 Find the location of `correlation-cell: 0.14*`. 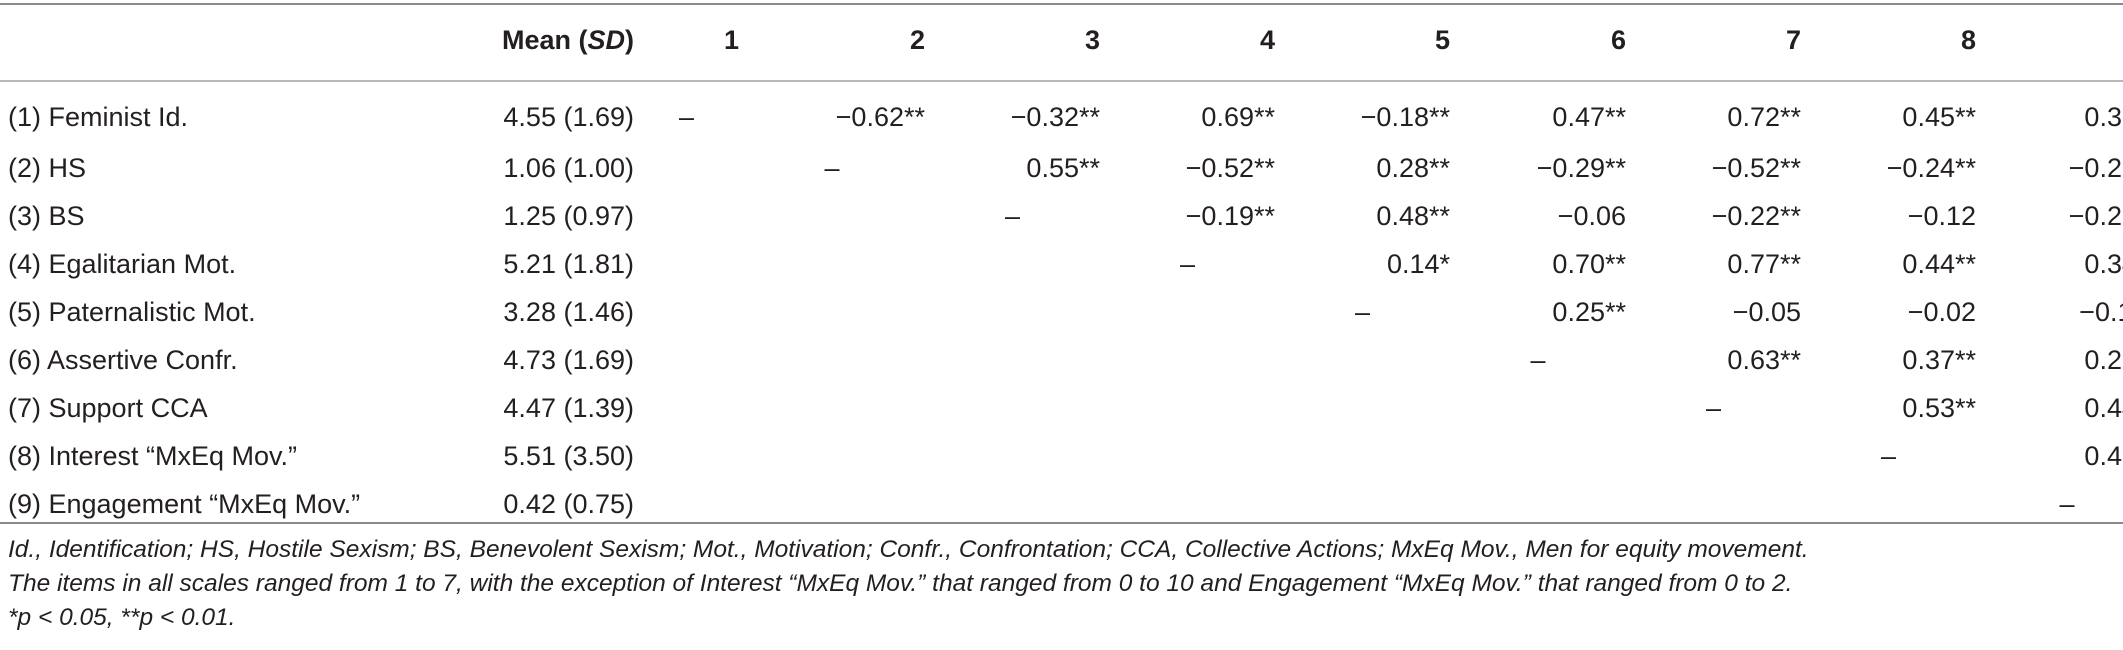

correlation-cell: 0.14* is located at coordinates (1418, 263).